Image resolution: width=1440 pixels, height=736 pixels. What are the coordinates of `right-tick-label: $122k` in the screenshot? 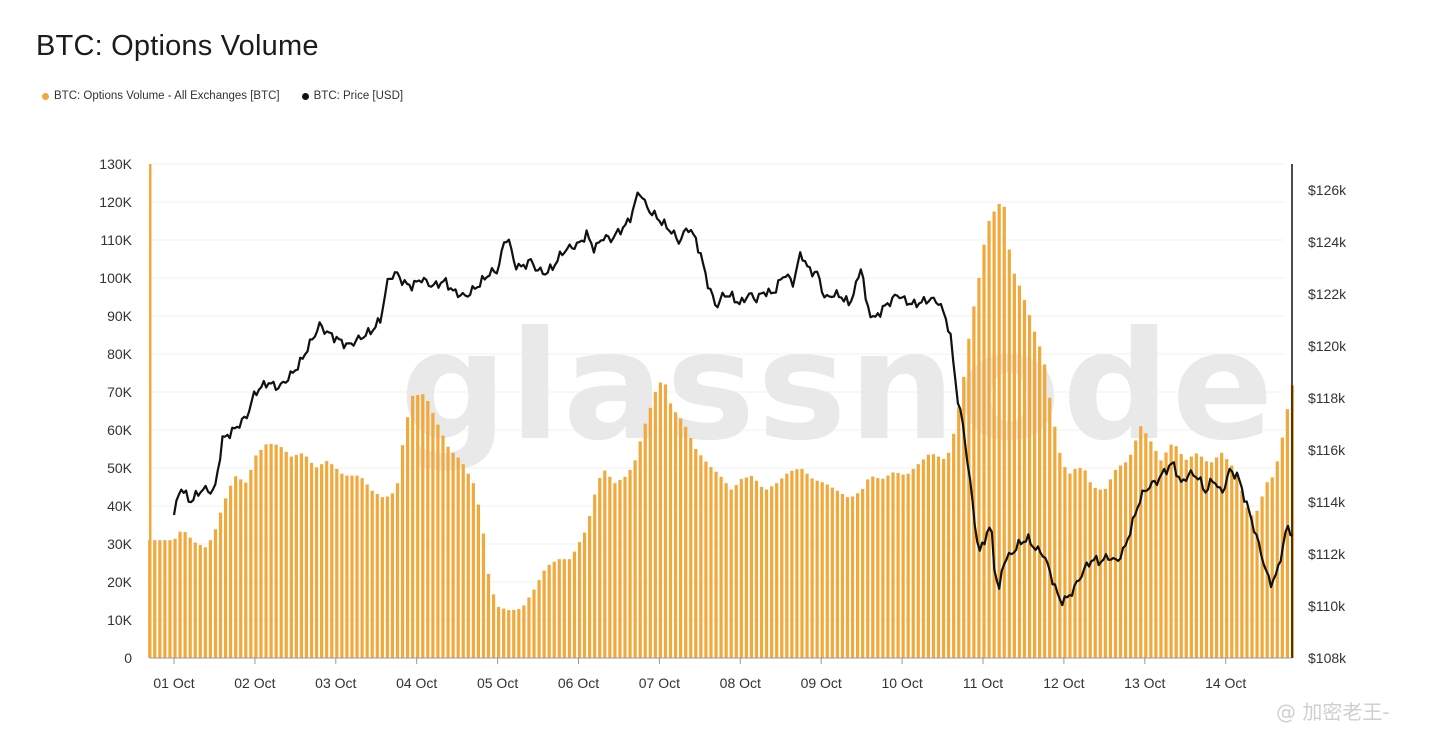 It's located at (1327, 294).